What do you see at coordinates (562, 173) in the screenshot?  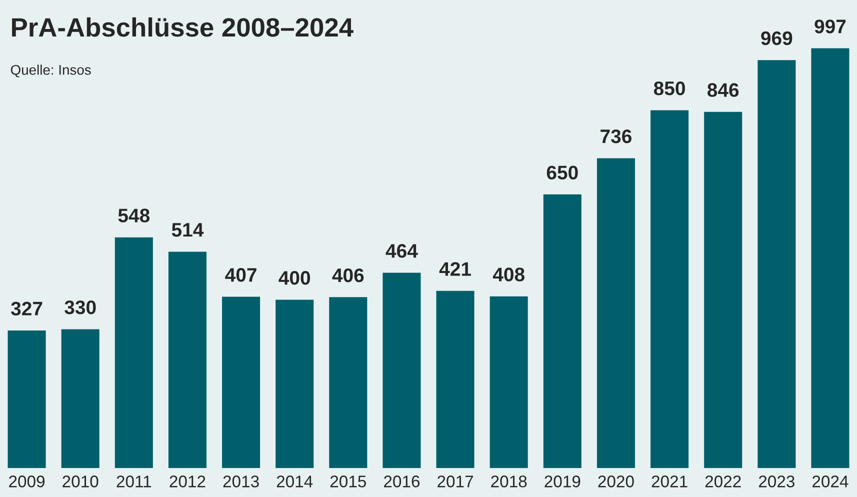 I see `data-label: 650` at bounding box center [562, 173].